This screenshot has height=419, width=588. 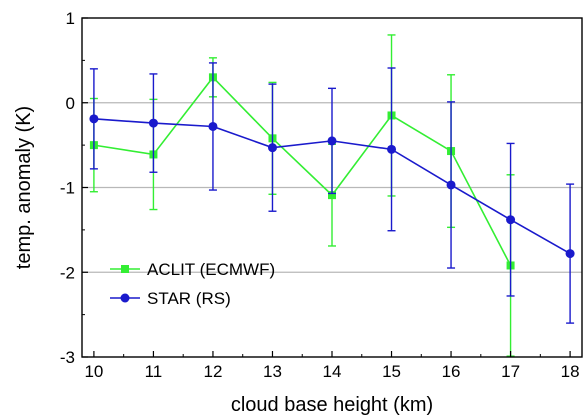 I want to click on y-tick-label: 0, so click(x=70, y=103).